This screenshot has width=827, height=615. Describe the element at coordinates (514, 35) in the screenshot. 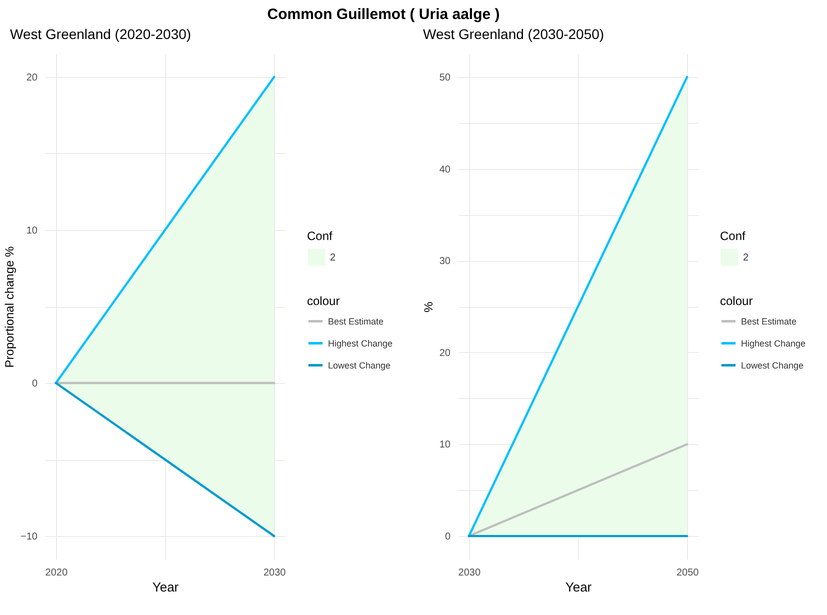

I see `chart-subtitle: West Greenland (2030-2050)` at that location.